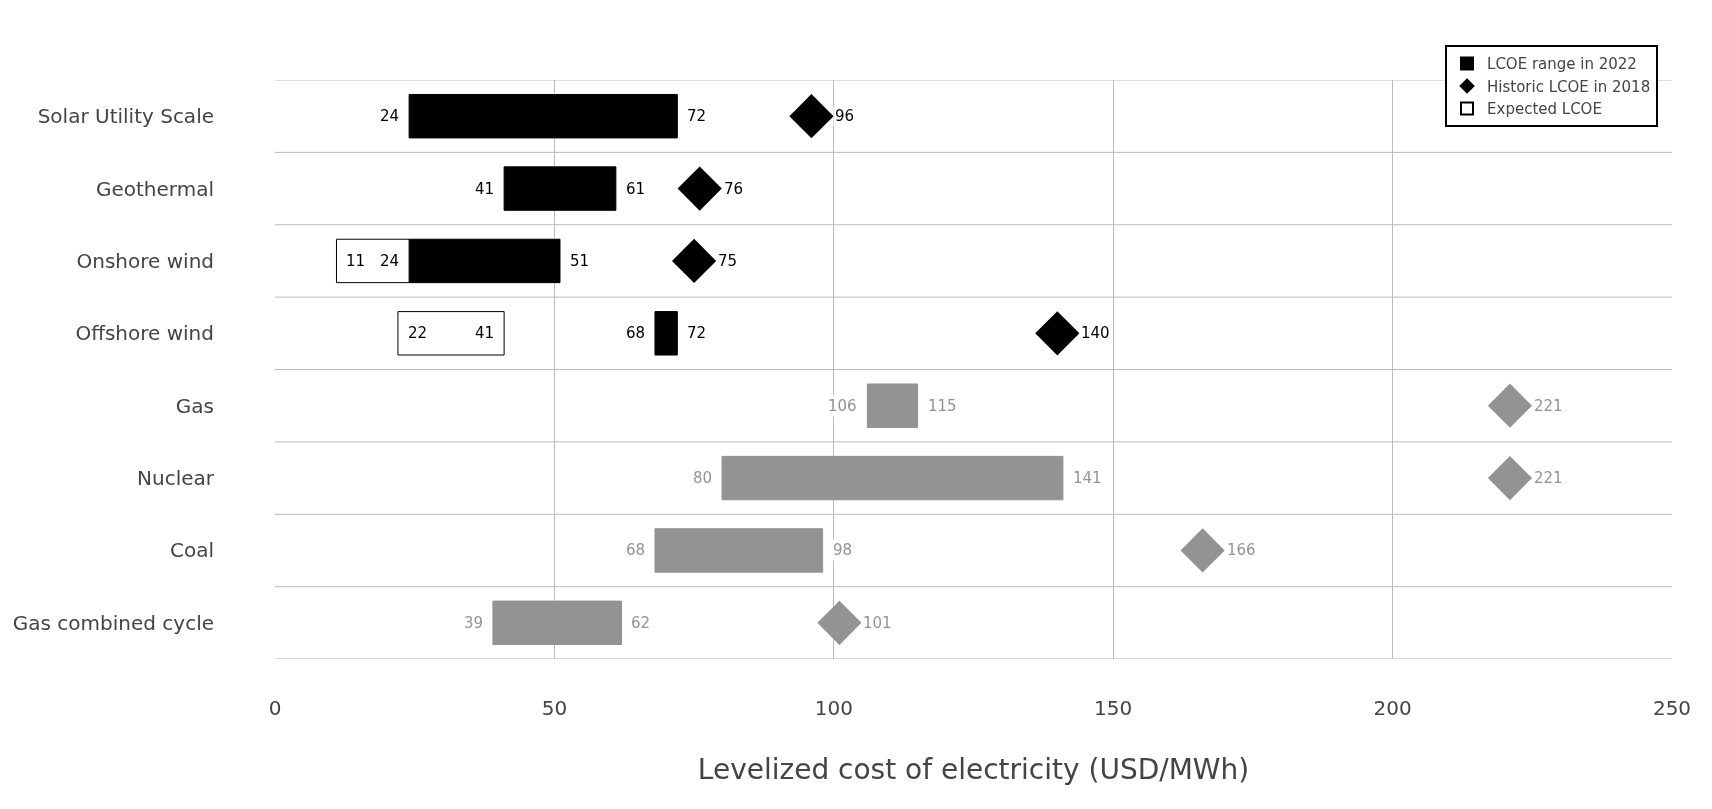 The height and width of the screenshot is (809, 1712). What do you see at coordinates (418, 333) in the screenshot?
I see `annotation: 22` at bounding box center [418, 333].